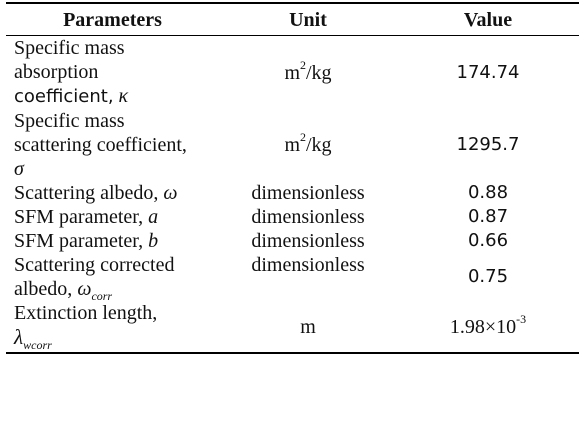 Image resolution: width=586 pixels, height=433 pixels. I want to click on value-cell: 1.98×10⁻³, so click(488, 327).